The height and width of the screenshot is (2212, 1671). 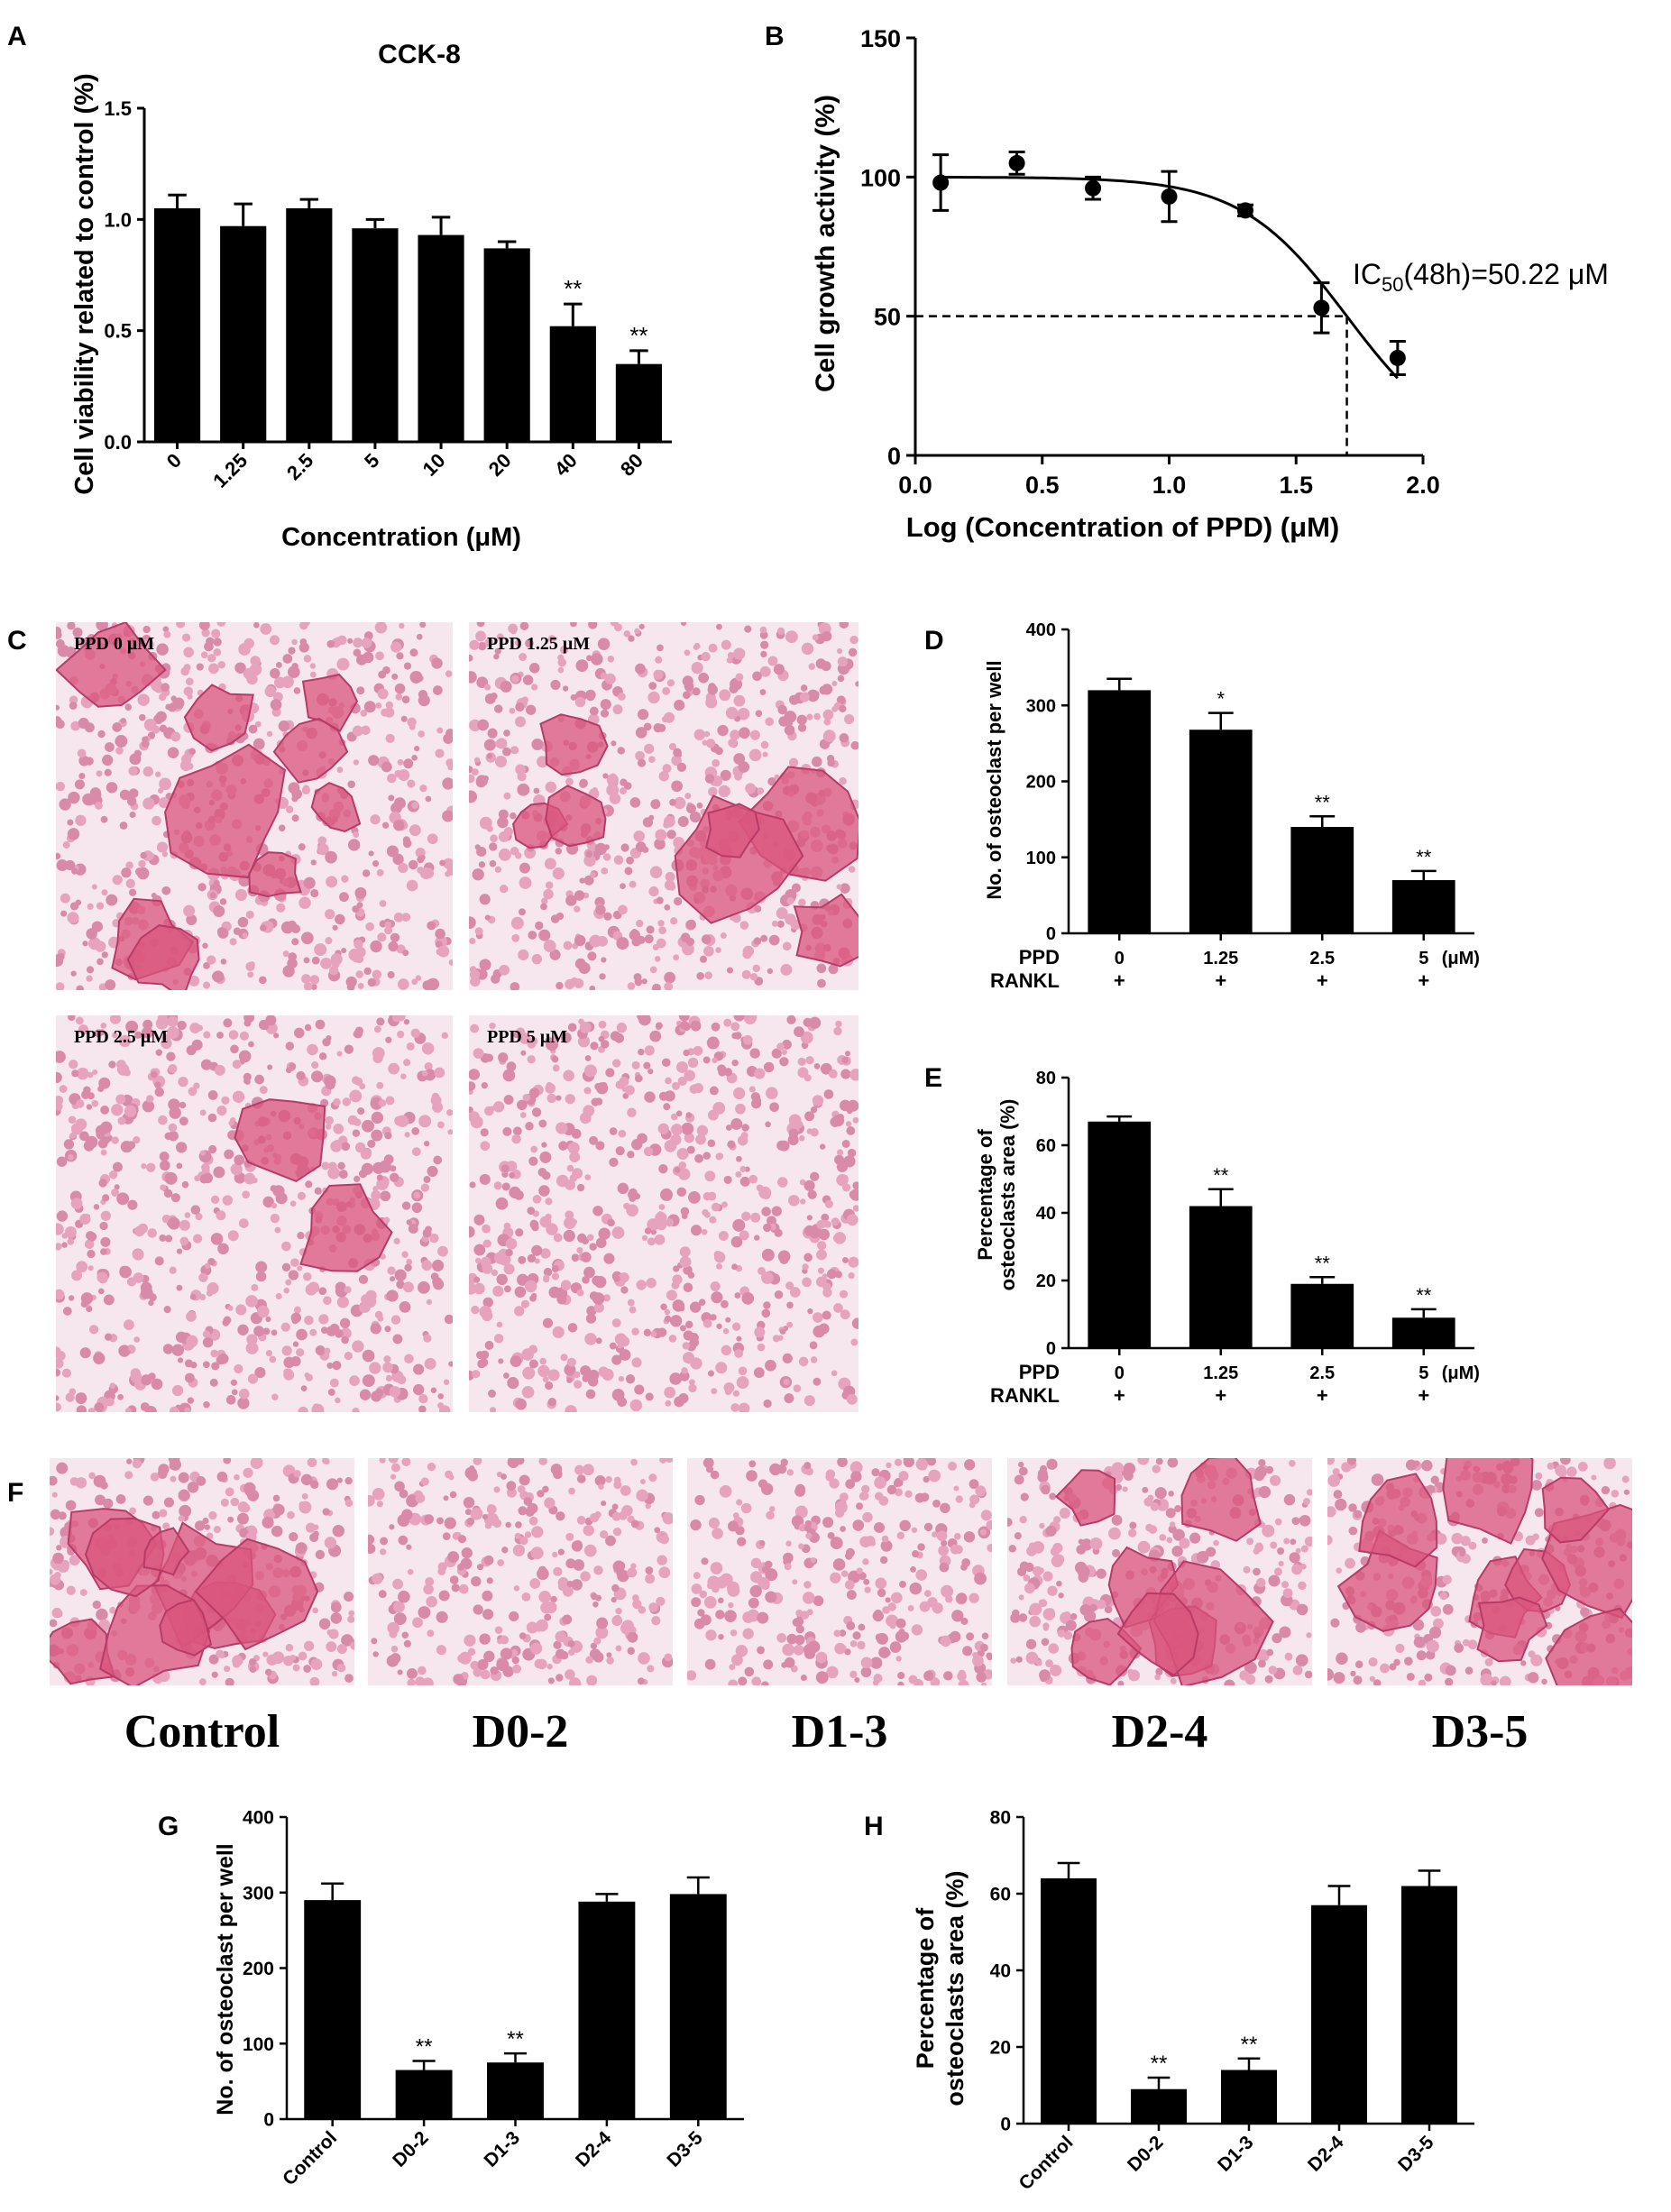 What do you see at coordinates (1039, 957) in the screenshot?
I see `row-label-ppd: PPD` at bounding box center [1039, 957].